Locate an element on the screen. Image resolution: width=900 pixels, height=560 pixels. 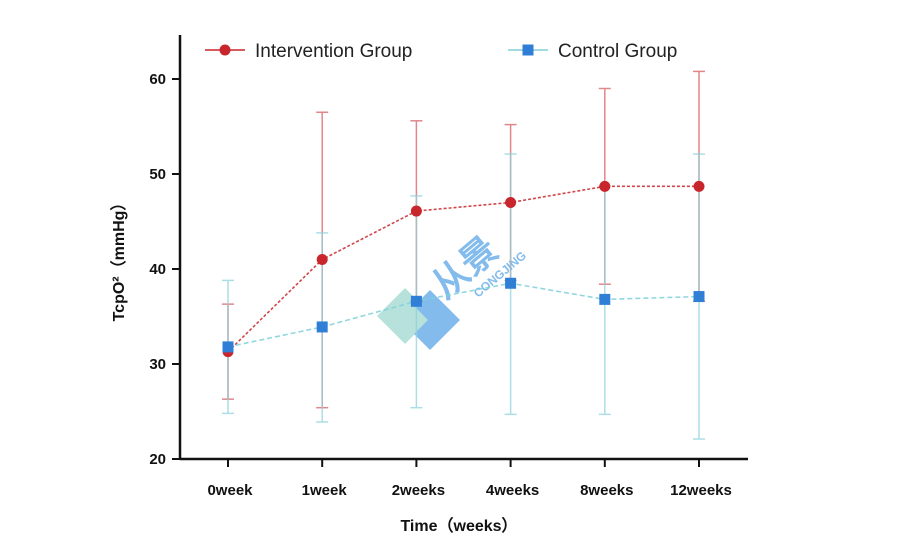
y-axis-title: TcpO²（mmHg） is located at coordinates (119, 258).